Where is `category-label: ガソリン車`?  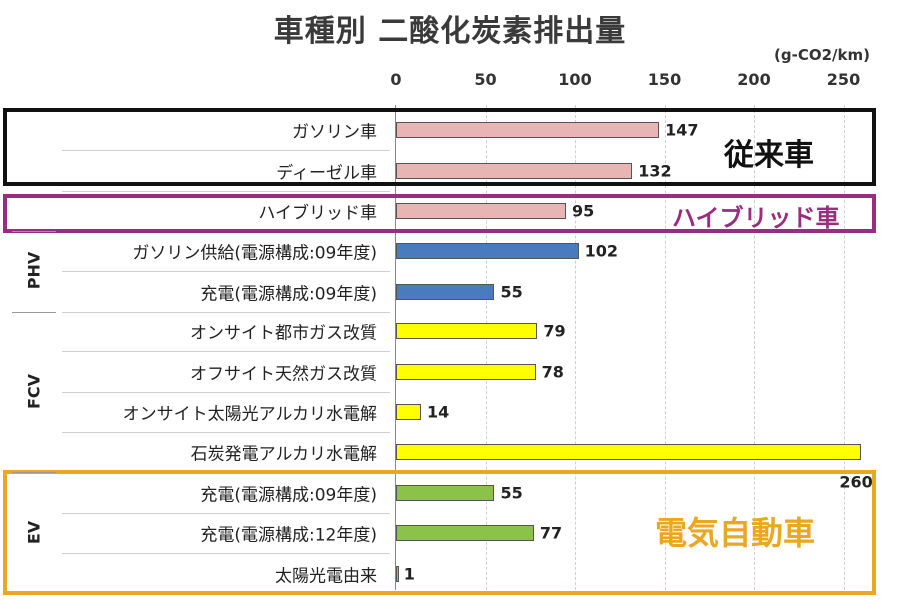
category-label: ガソリン車 is located at coordinates (334, 132).